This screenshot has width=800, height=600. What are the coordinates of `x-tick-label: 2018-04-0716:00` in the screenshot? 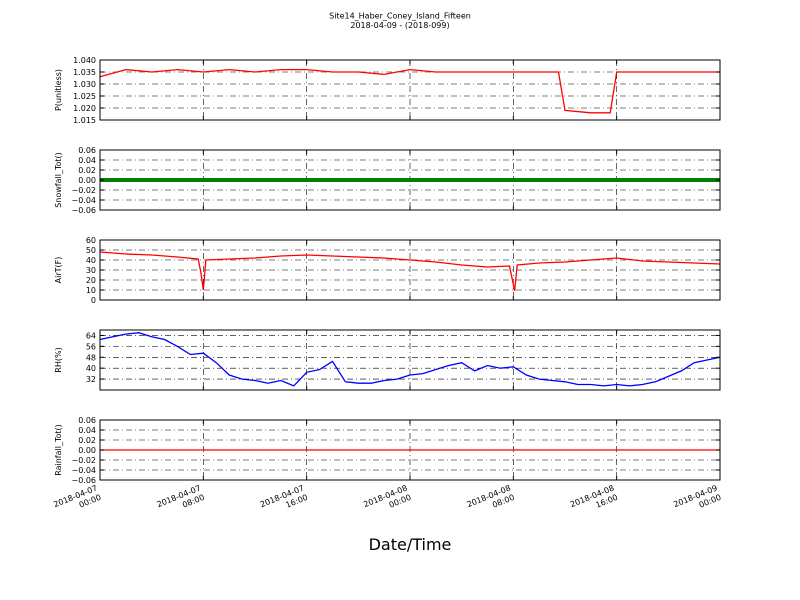 It's located at (284, 501).